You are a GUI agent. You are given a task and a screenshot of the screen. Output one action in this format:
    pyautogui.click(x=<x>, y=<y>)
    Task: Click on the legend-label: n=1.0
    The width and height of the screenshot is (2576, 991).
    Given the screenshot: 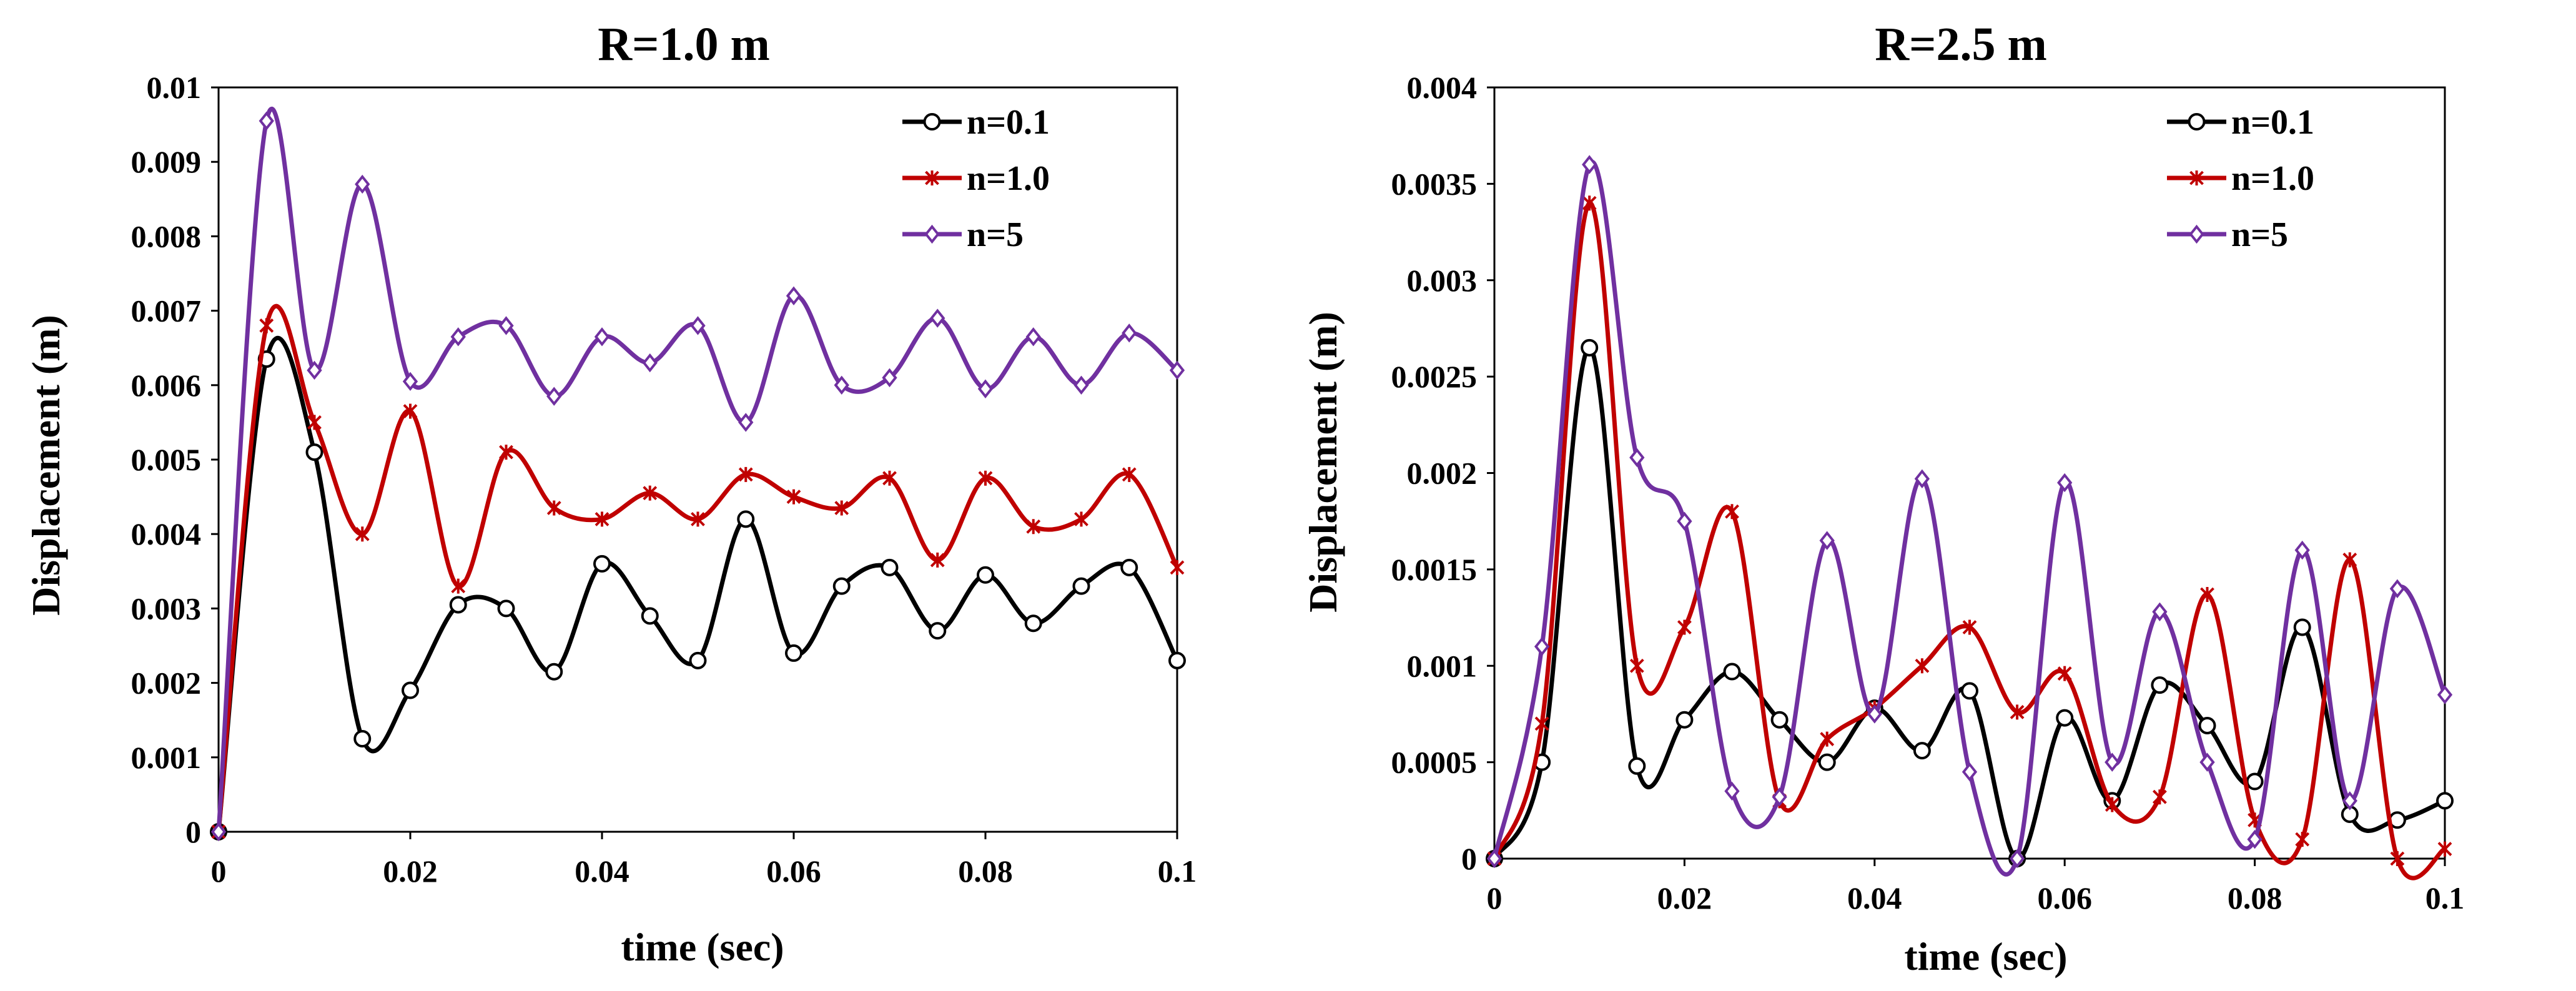 What is the action you would take?
    pyautogui.click(x=2272, y=179)
    